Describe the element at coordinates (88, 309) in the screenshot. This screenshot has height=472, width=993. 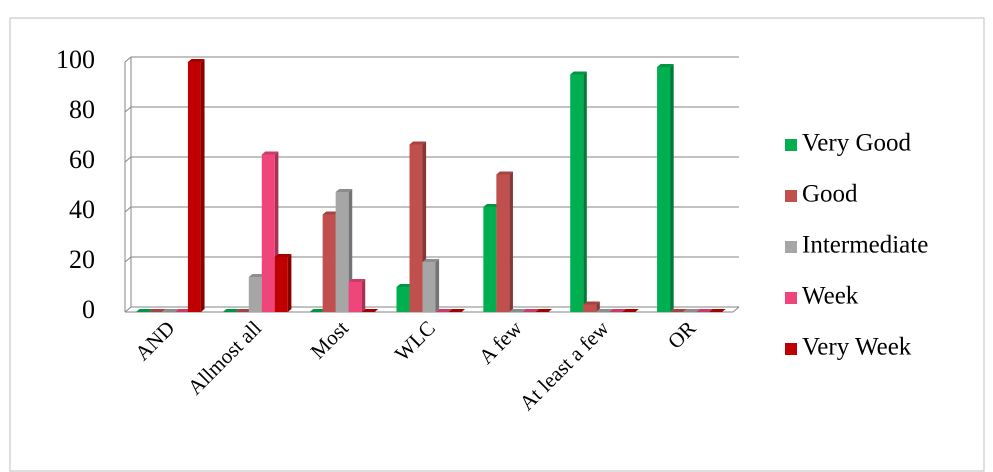
I see `y-tick-label: 0` at that location.